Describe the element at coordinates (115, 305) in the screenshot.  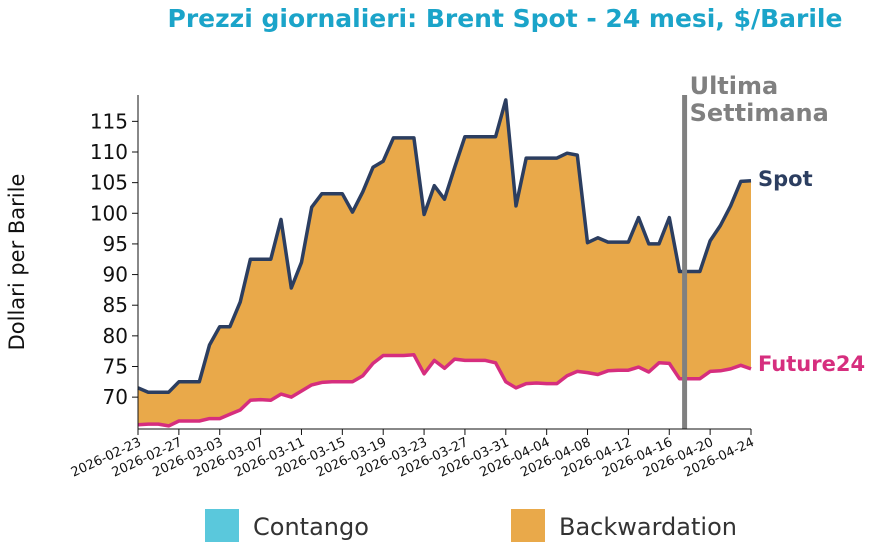
I see `y-tick-label: 85` at that location.